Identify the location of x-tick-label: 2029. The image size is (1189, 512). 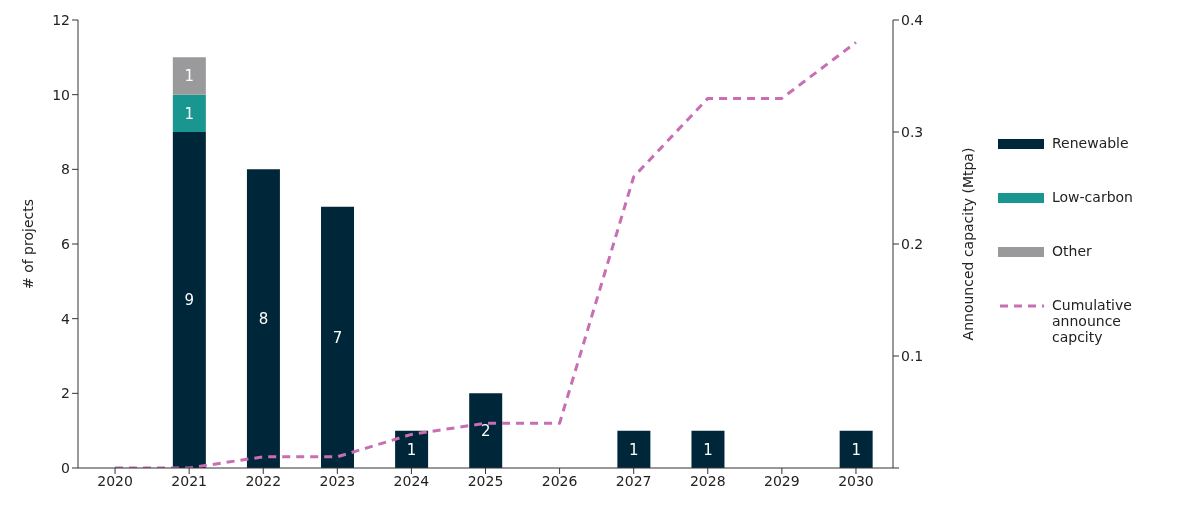
(782, 480).